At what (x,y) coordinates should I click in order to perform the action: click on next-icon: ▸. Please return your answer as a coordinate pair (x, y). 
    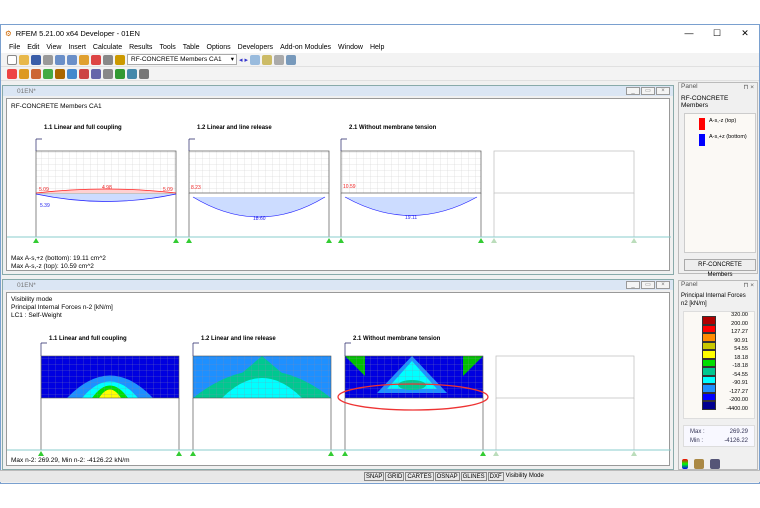
    Looking at the image, I should click on (246, 60).